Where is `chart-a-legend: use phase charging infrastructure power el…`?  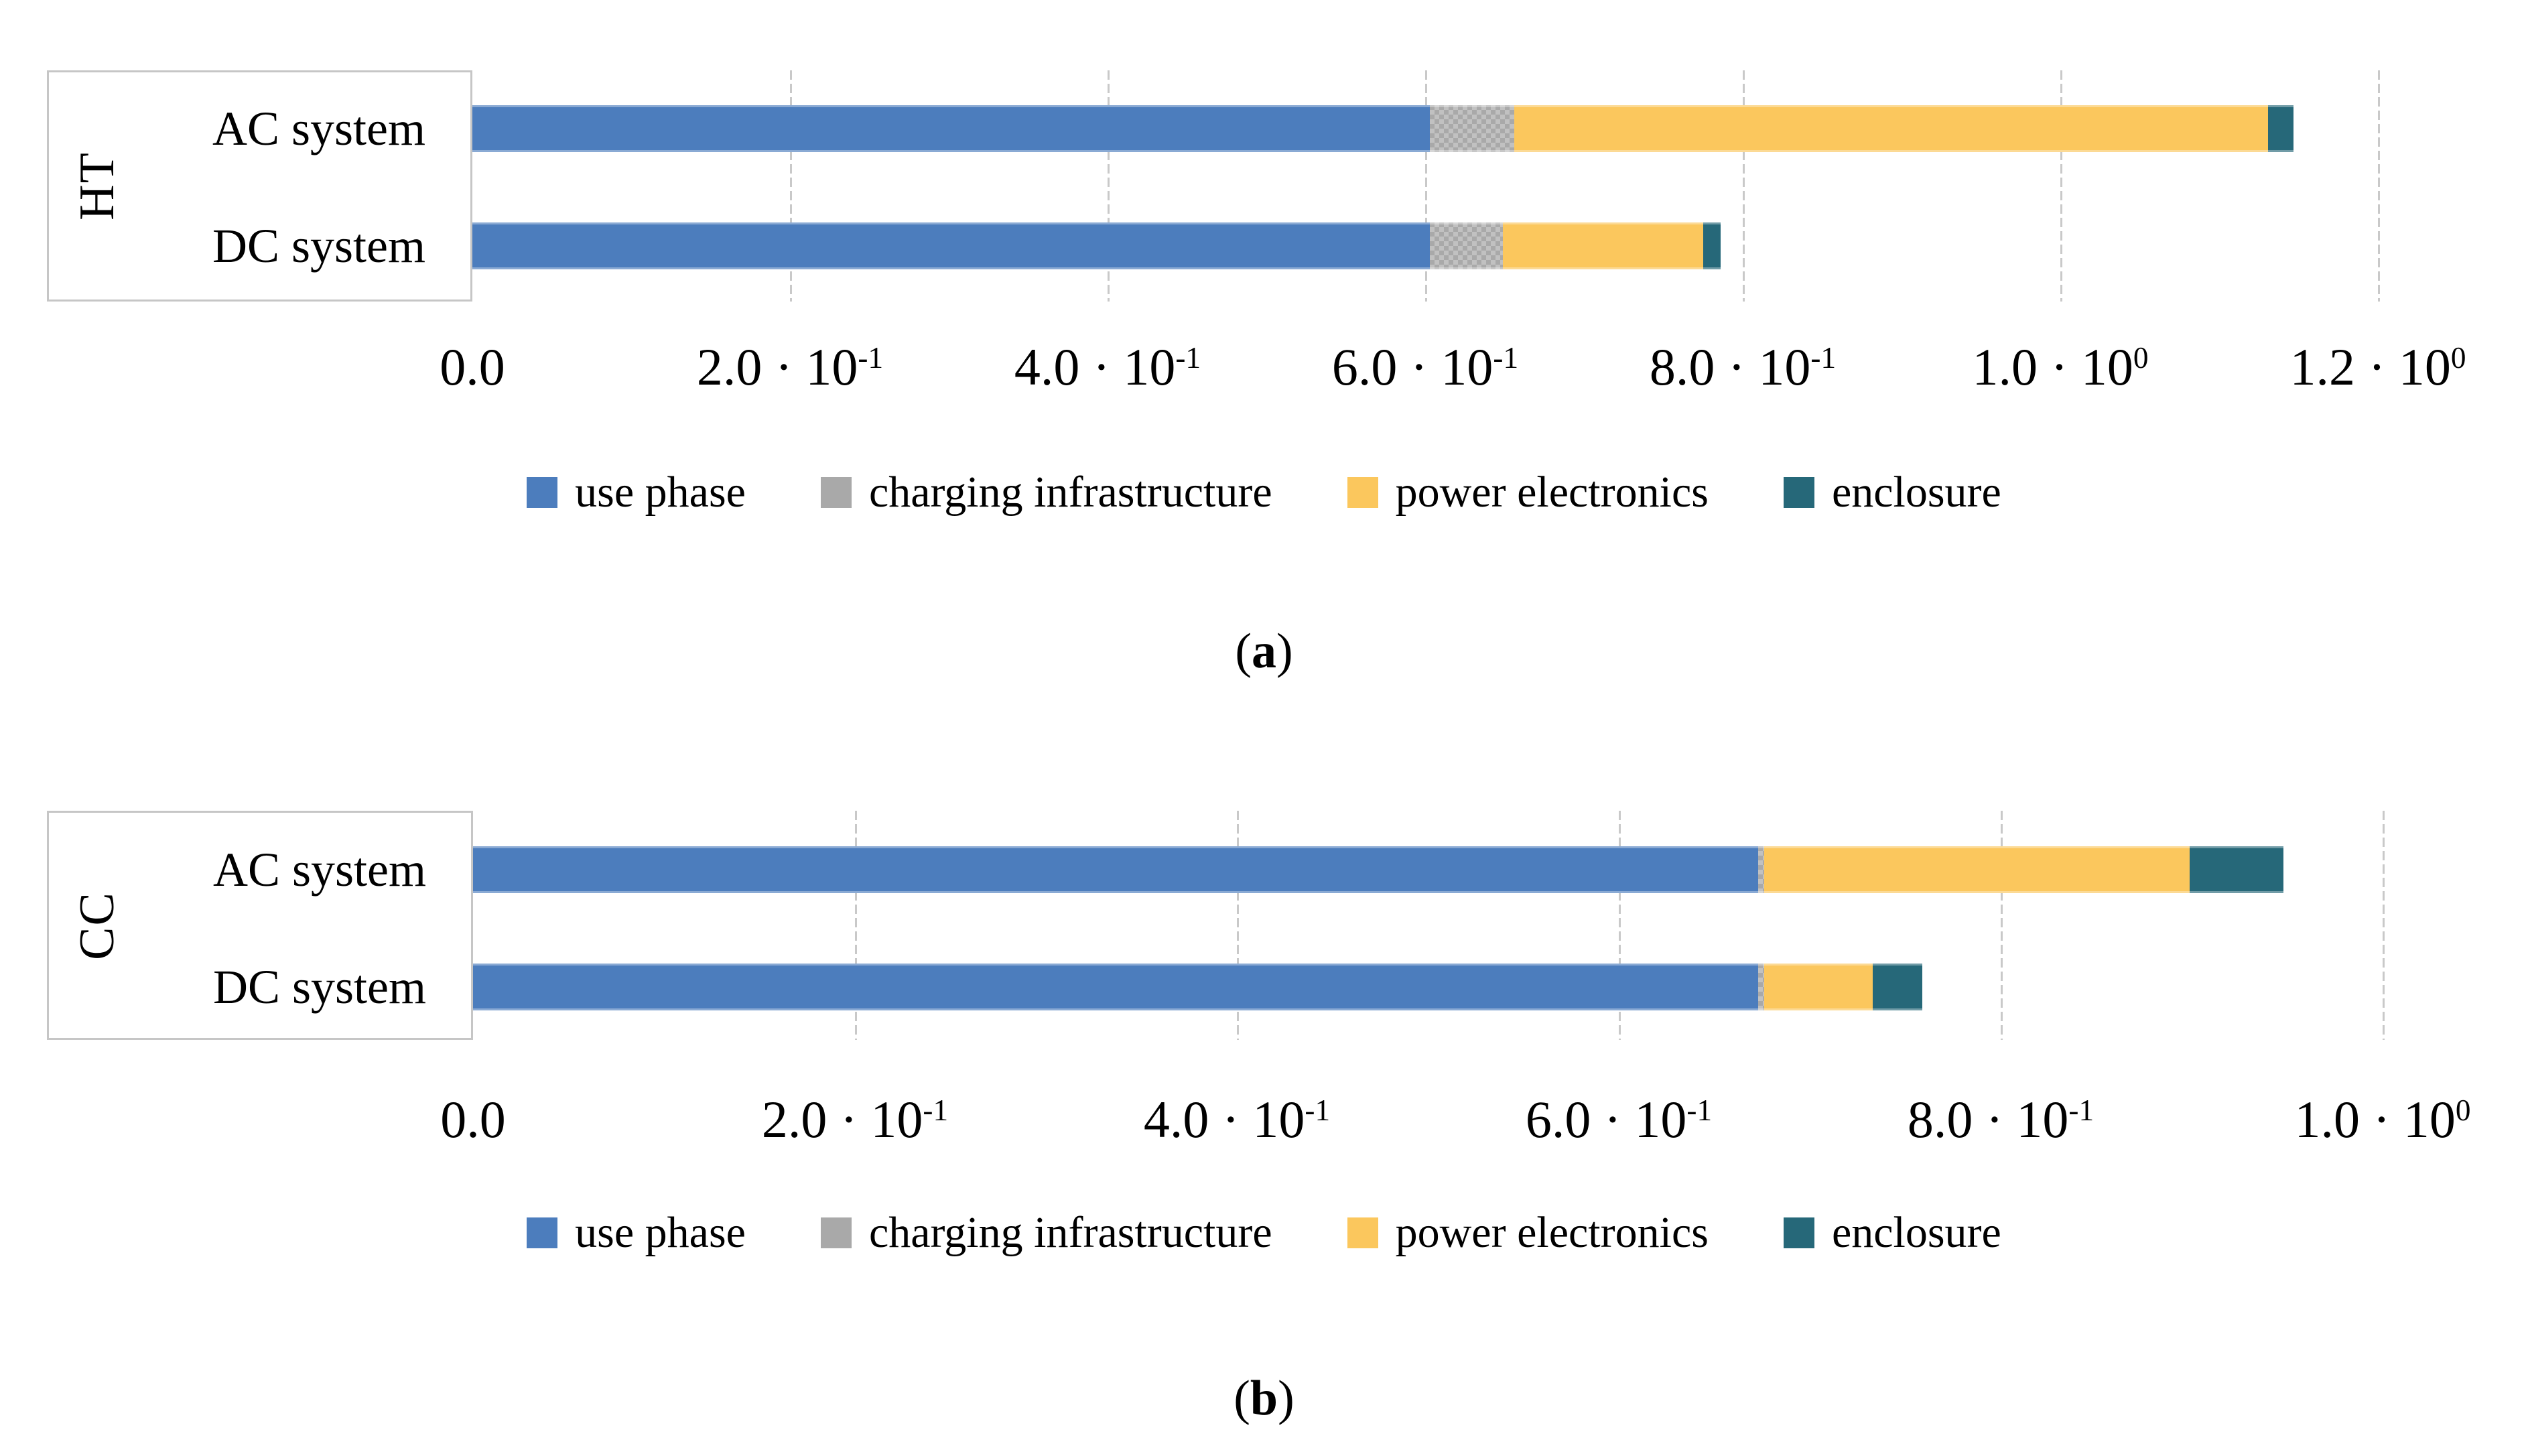 chart-a-legend: use phase charging infrastructure power el… is located at coordinates (1264, 492).